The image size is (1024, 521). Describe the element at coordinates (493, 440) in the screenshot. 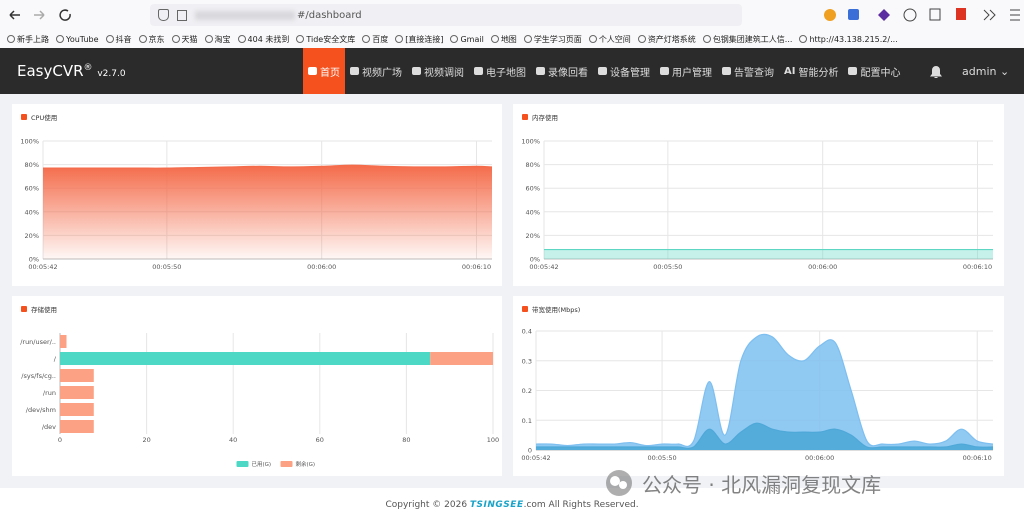

I see `x-tick-label: 100` at that location.